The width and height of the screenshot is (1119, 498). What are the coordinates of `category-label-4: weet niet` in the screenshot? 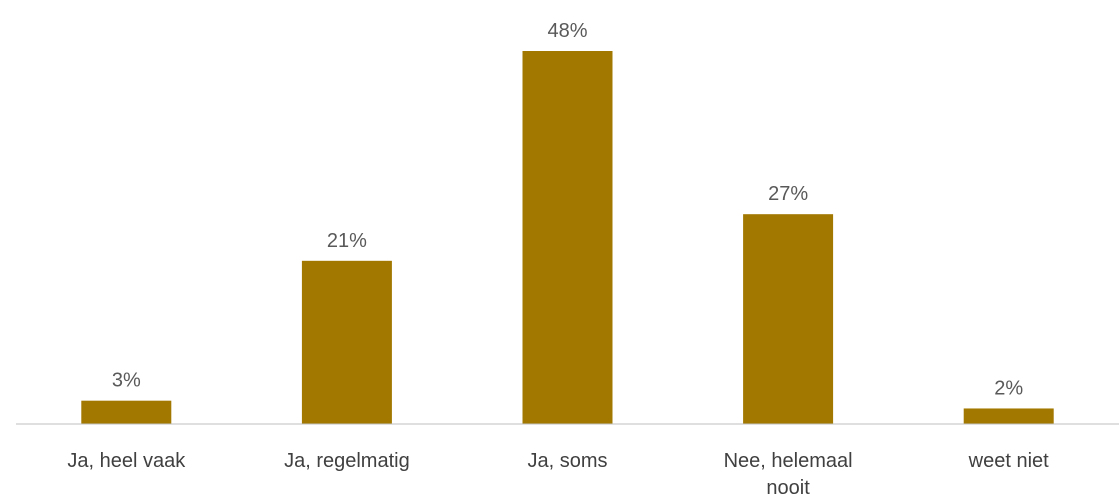 It's located at (1008, 461).